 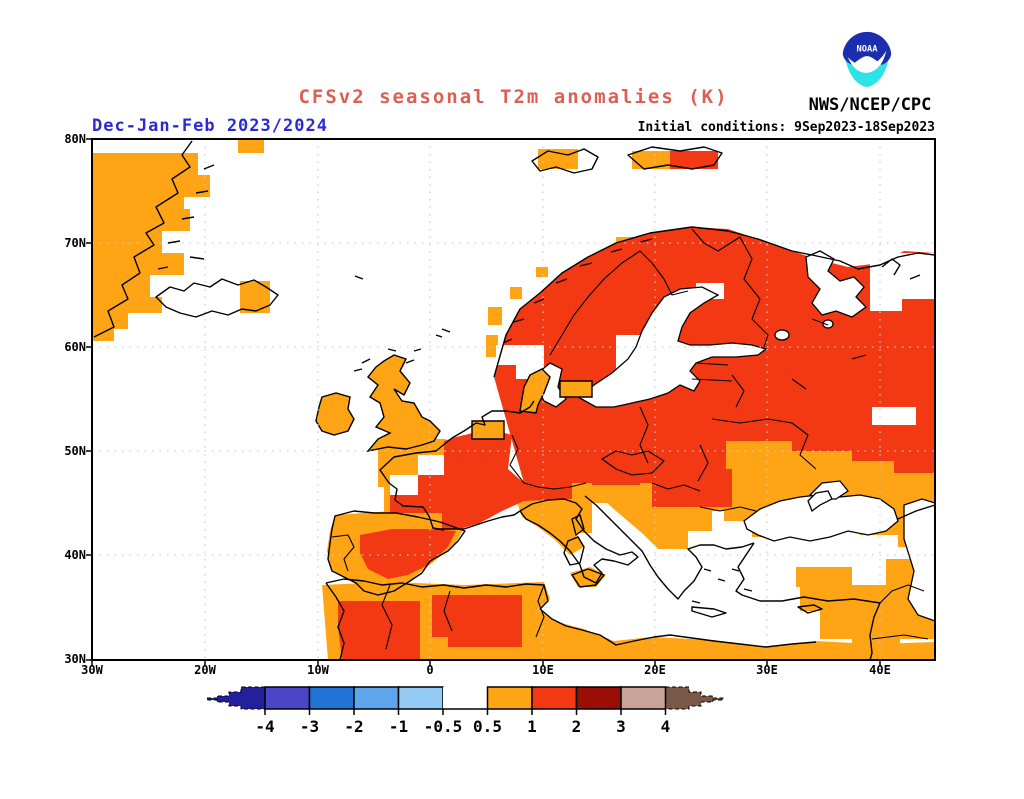 I want to click on coastline-kanin, so click(x=901, y=269).